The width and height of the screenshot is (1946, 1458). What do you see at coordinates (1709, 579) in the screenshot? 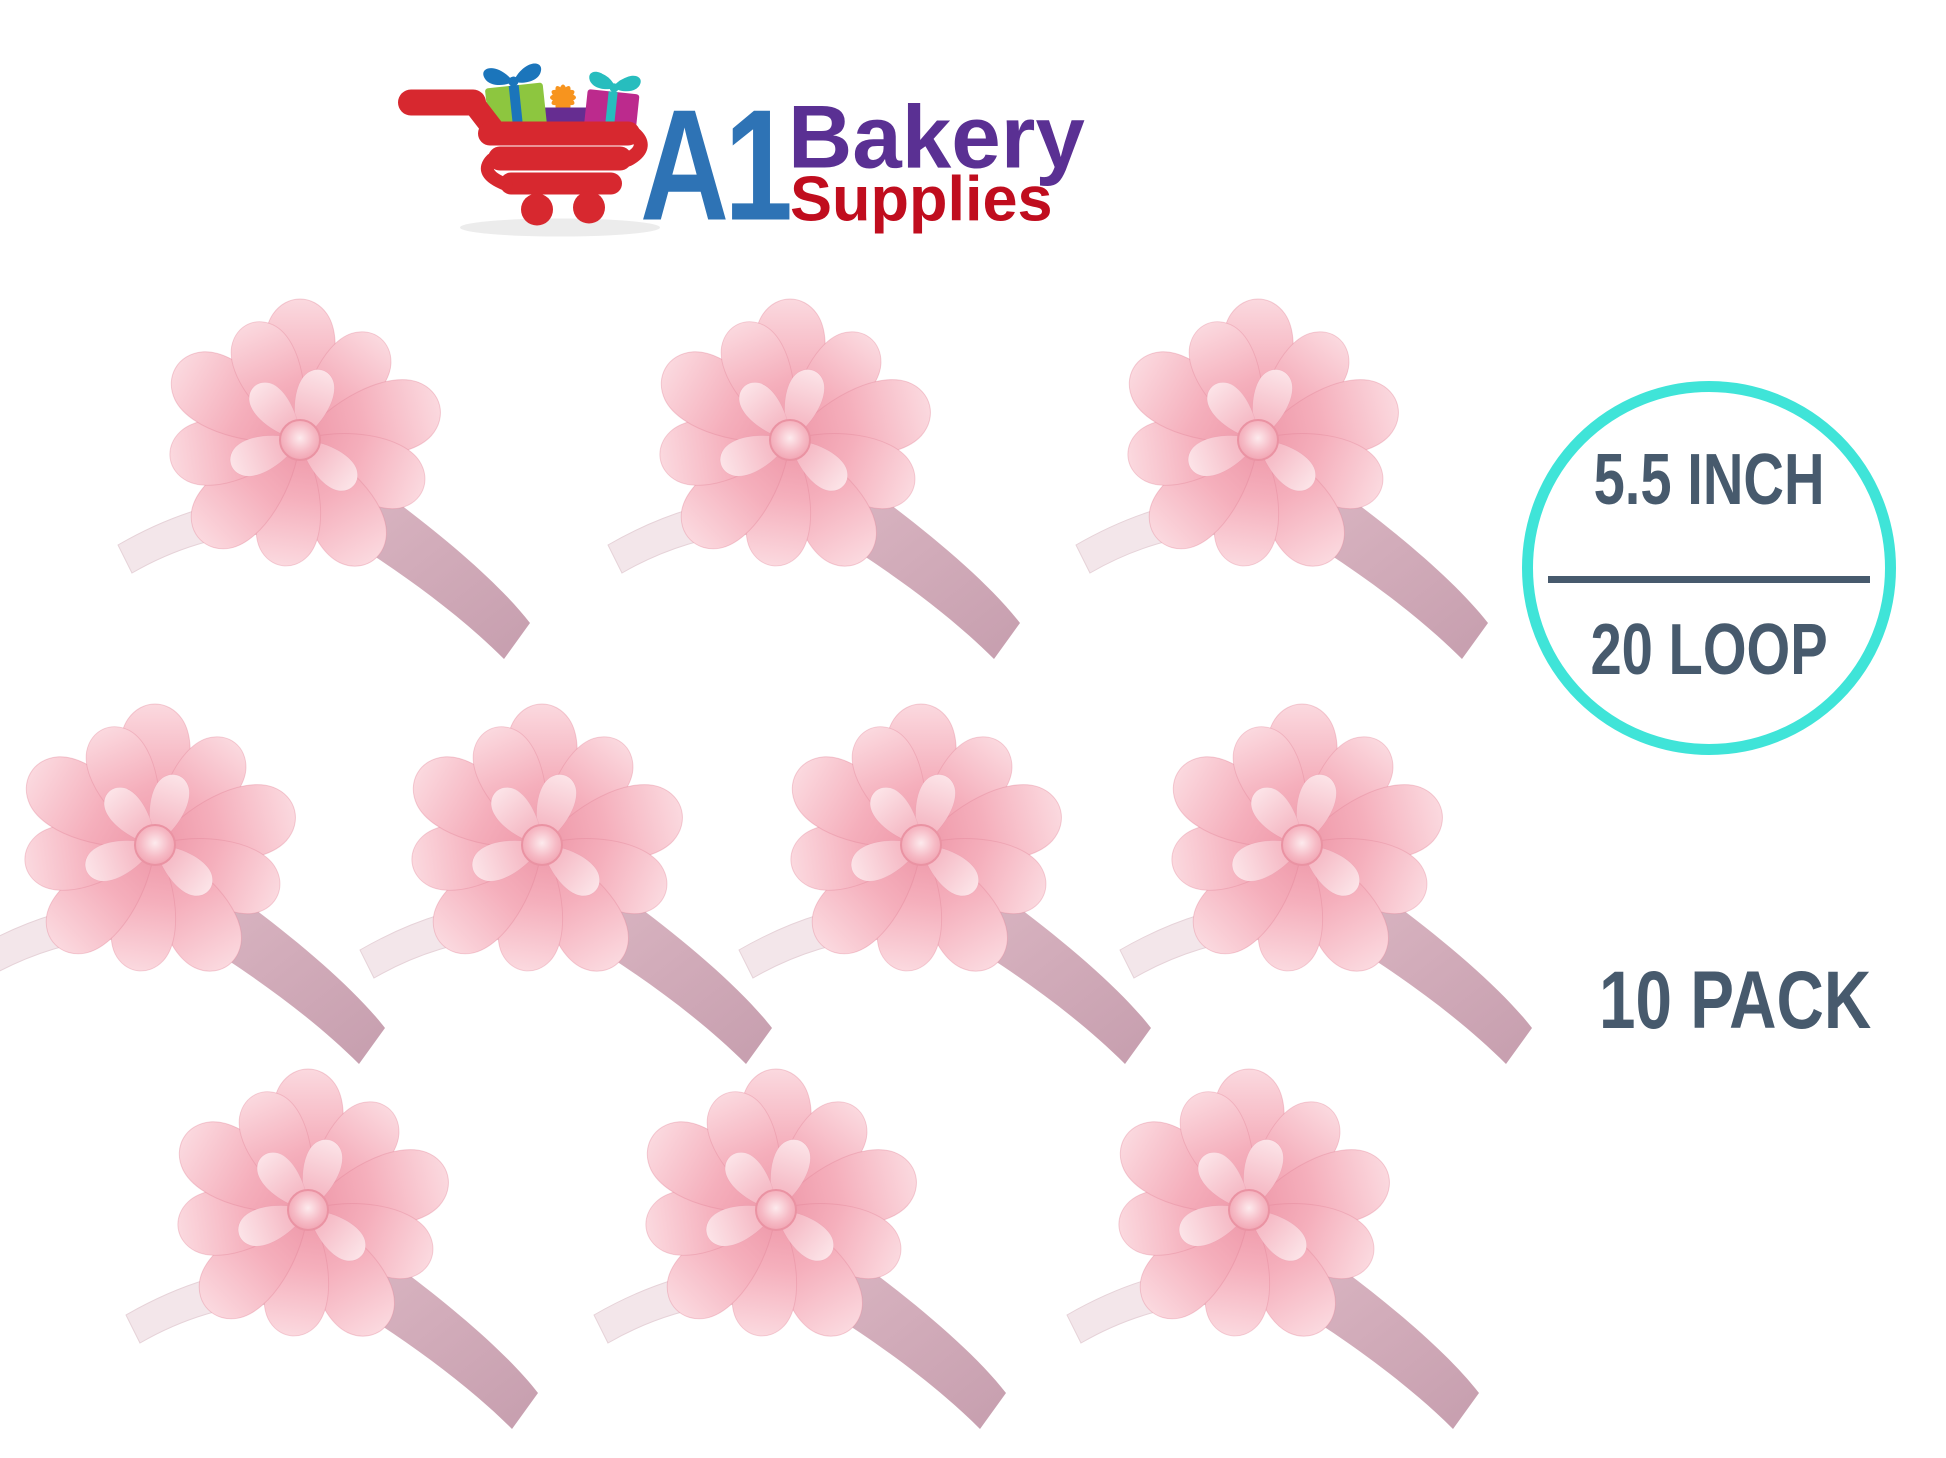
I see `badge-divider` at bounding box center [1709, 579].